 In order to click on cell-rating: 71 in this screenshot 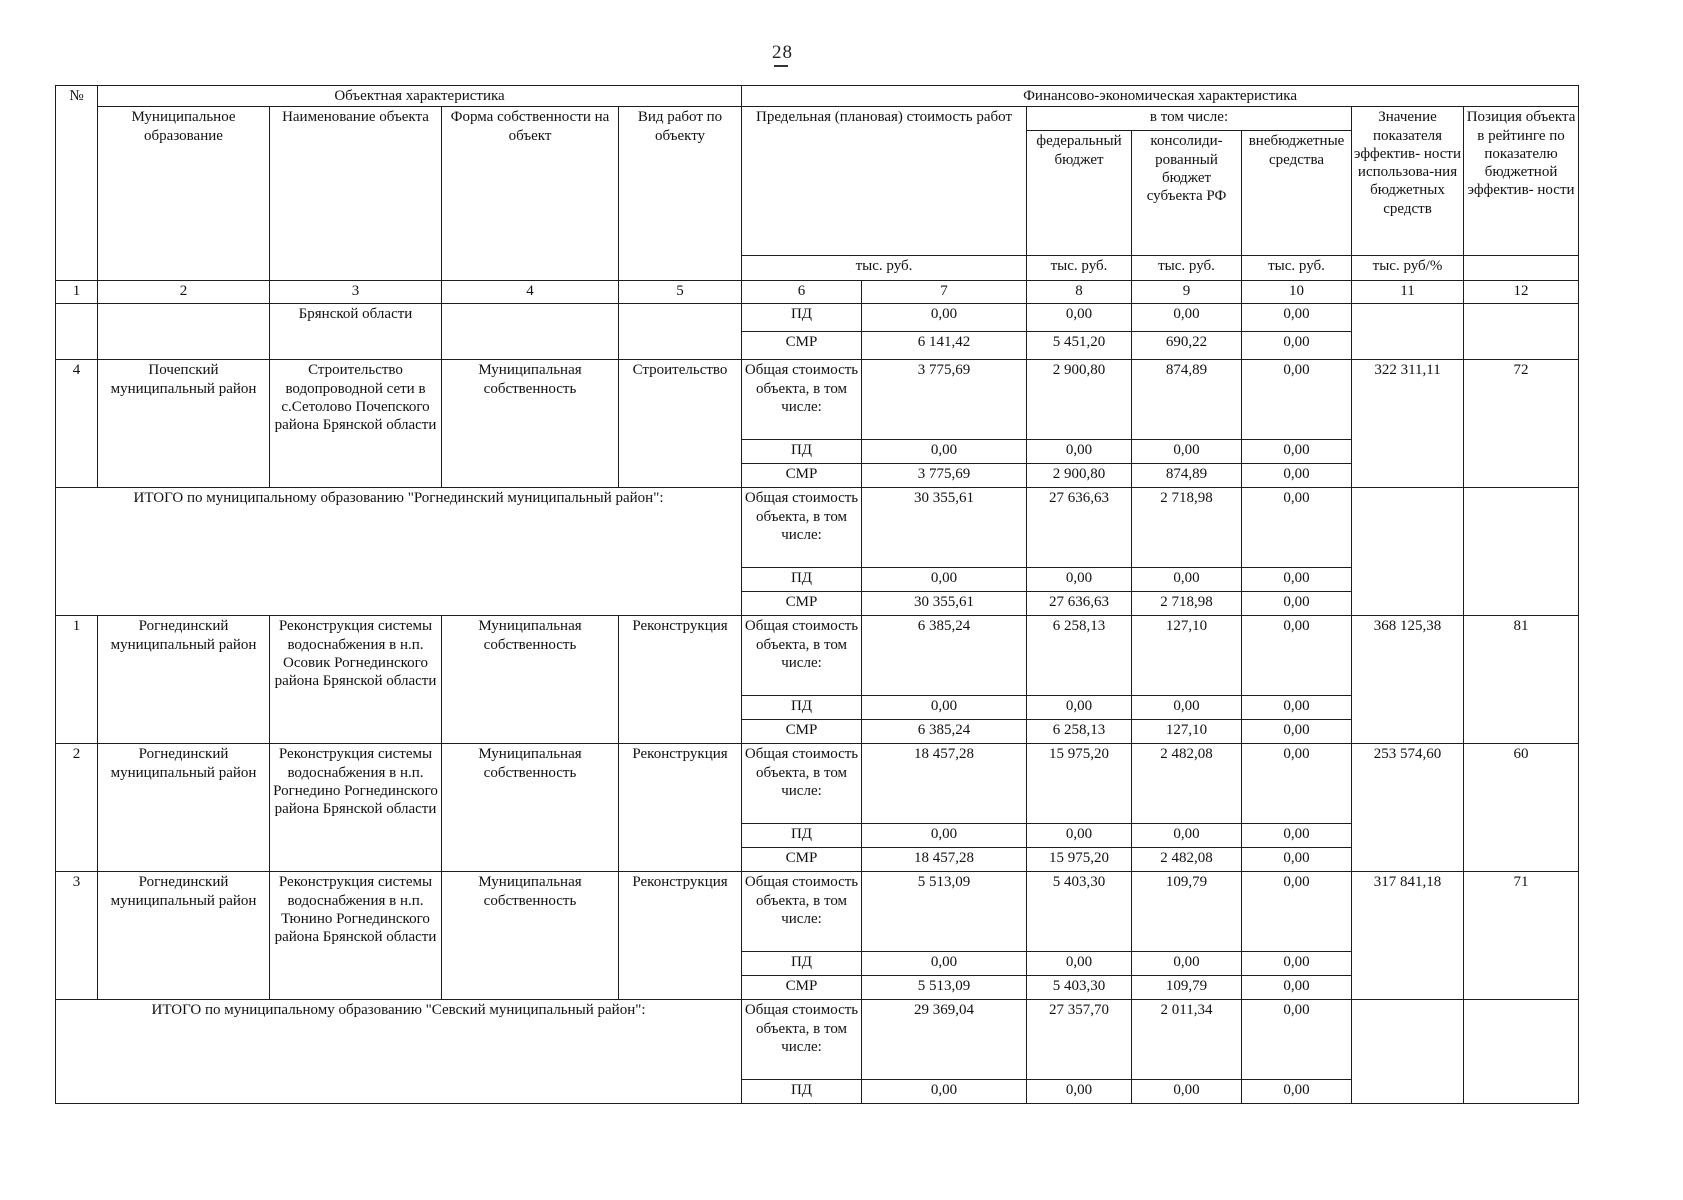, I will do `click(1521, 936)`.